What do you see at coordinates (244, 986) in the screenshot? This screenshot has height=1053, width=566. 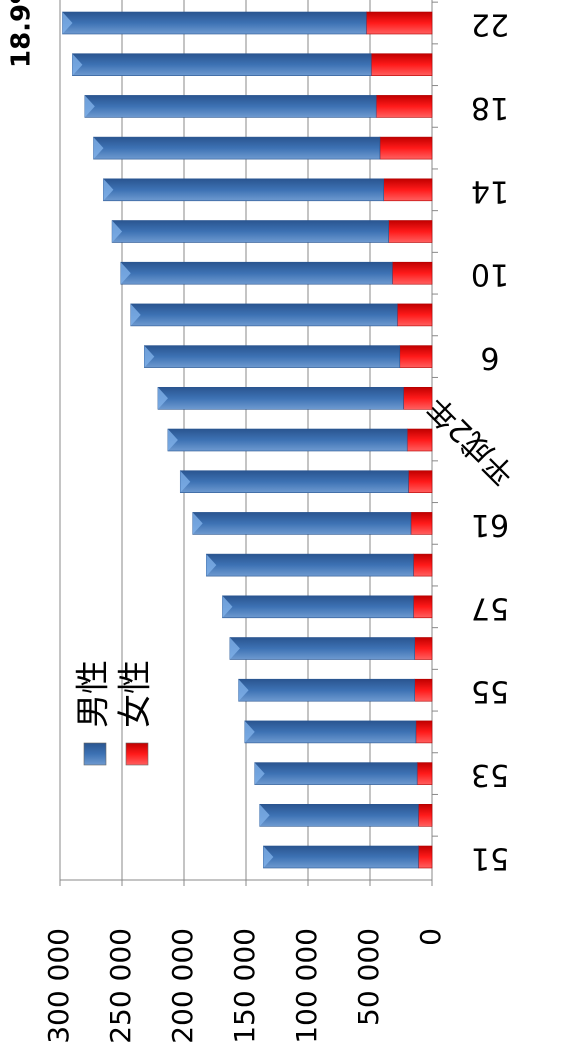 I see `y-tick-label: 150 000` at bounding box center [244, 986].